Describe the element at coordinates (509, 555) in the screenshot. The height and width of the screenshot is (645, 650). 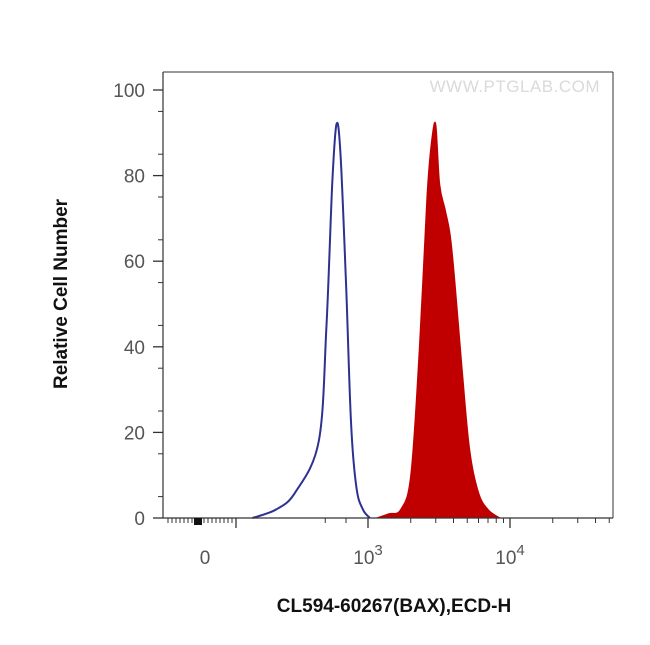
I see `x-tick-label: 10⁴` at that location.